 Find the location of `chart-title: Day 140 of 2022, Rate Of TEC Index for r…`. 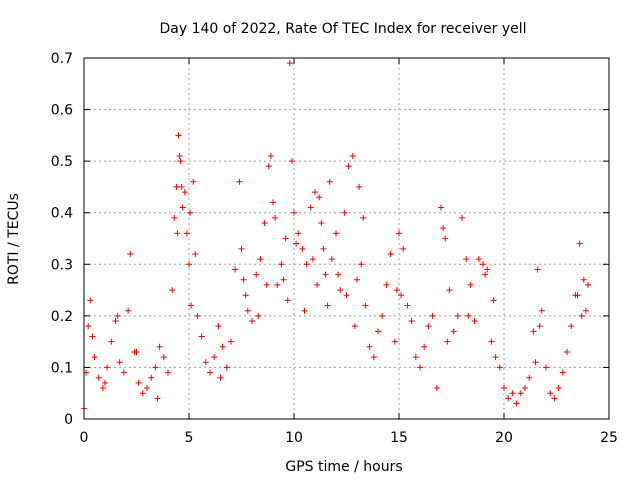

chart-title: Day 140 of 2022, Rate Of TEC Index for r… is located at coordinates (342, 29).